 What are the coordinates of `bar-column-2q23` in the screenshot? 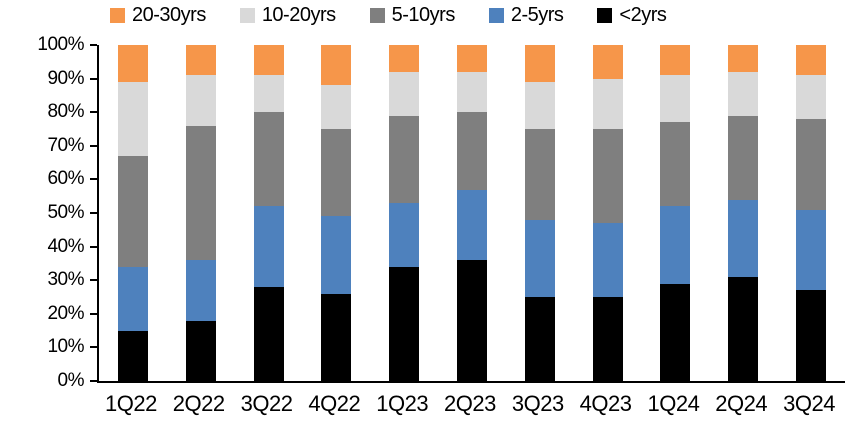 It's located at (472, 213).